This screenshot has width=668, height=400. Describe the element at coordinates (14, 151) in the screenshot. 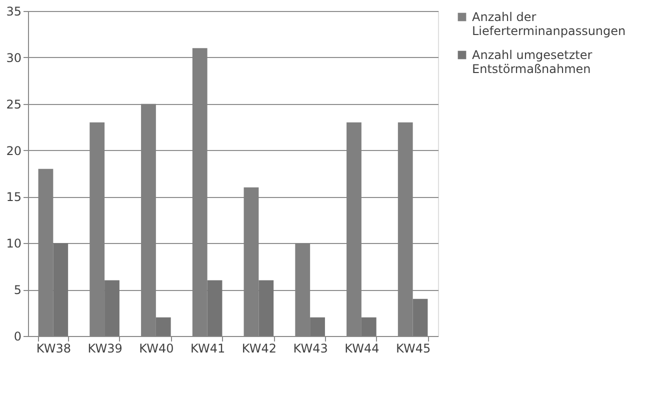

I see `y-tick-label: 20` at that location.